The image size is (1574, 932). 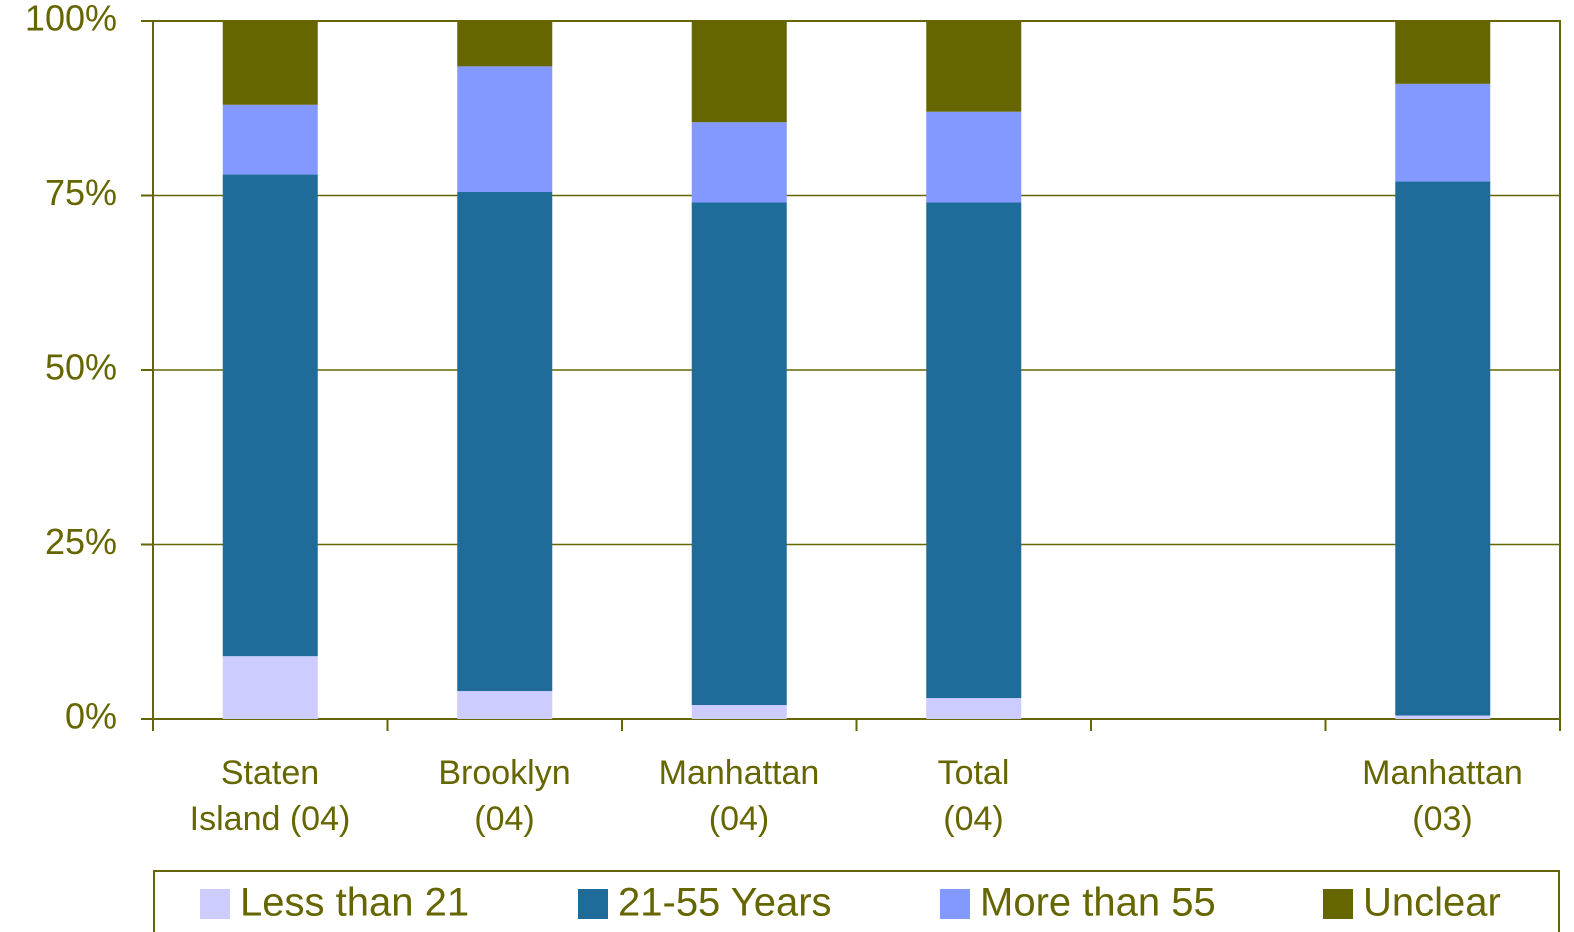 What do you see at coordinates (856, 901) in the screenshot?
I see `legend-box` at bounding box center [856, 901].